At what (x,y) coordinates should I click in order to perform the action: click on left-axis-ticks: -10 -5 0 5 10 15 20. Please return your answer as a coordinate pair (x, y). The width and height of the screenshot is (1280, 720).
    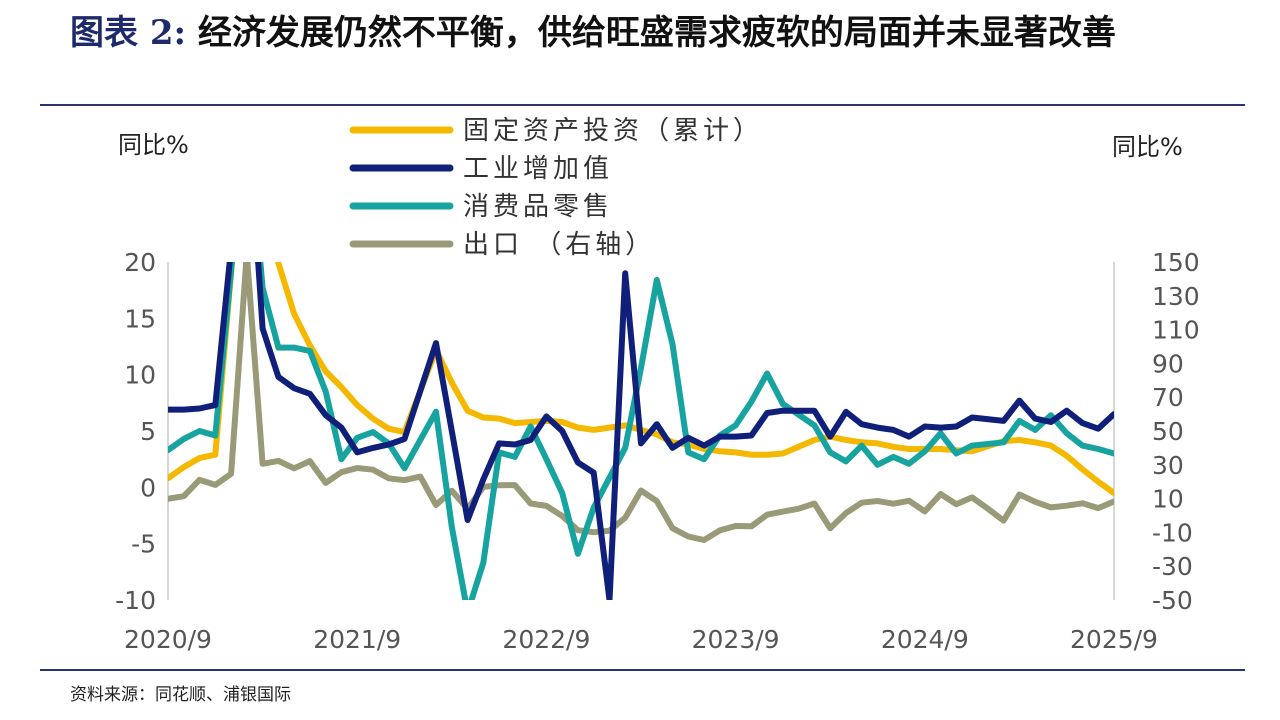
    Looking at the image, I should click on (135, 431).